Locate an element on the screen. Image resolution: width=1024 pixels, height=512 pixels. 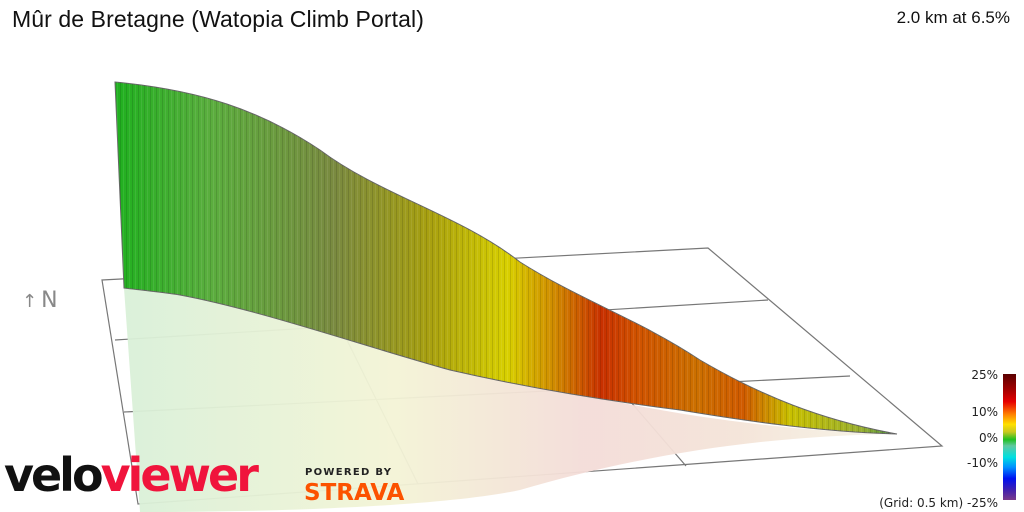
climb-summary: 2.0 km at 6.5% is located at coordinates (953, 17).